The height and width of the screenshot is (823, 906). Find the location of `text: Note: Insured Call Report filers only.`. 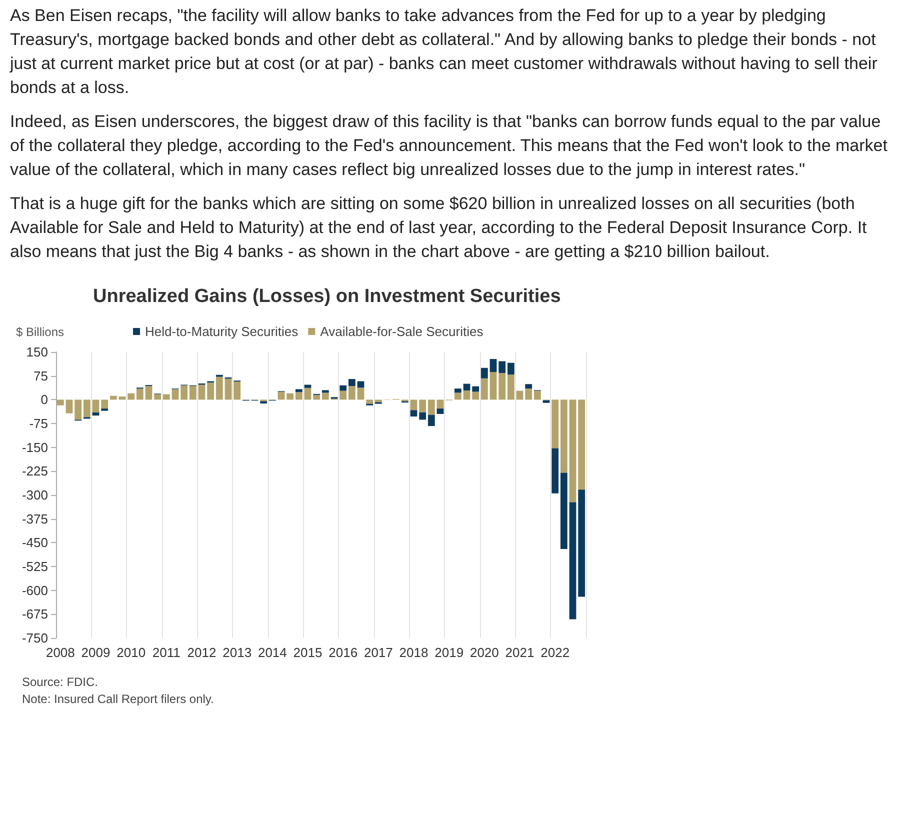

text: Note: Insured Call Report filers only. is located at coordinates (118, 699).